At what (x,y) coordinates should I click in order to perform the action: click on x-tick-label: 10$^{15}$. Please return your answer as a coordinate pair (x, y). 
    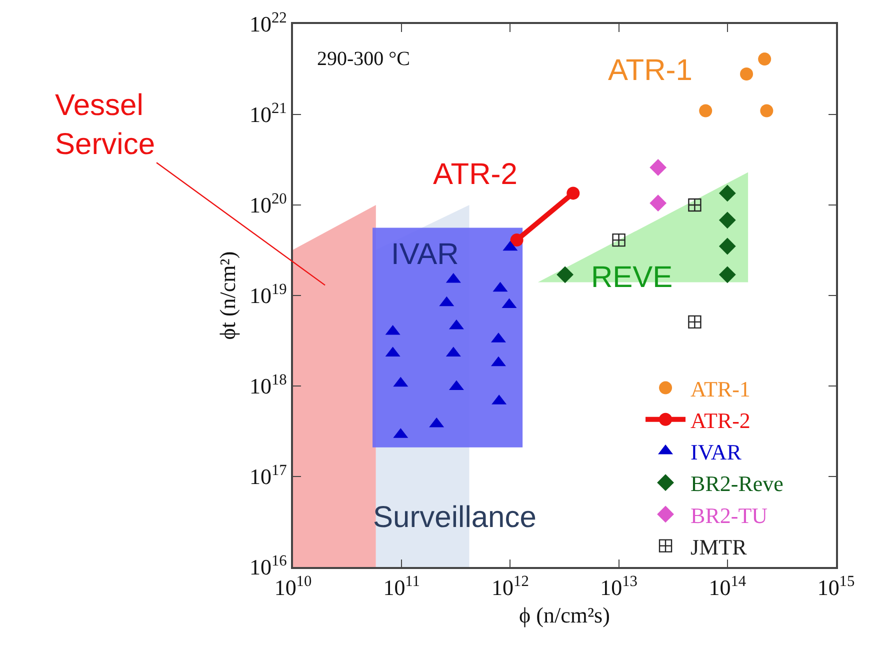
    Looking at the image, I should click on (836, 586).